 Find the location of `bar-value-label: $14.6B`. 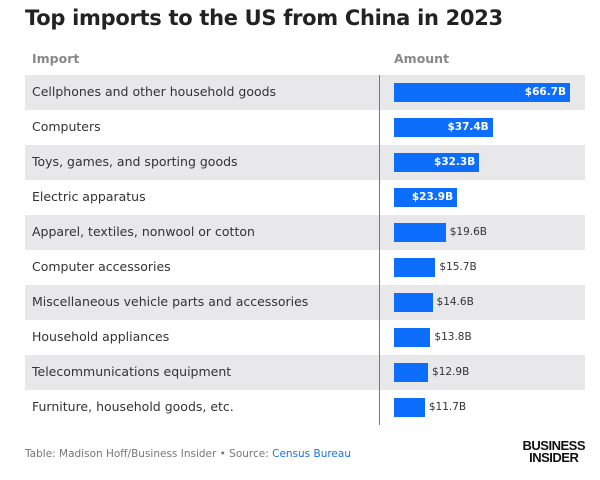

bar-value-label: $14.6B is located at coordinates (455, 302).